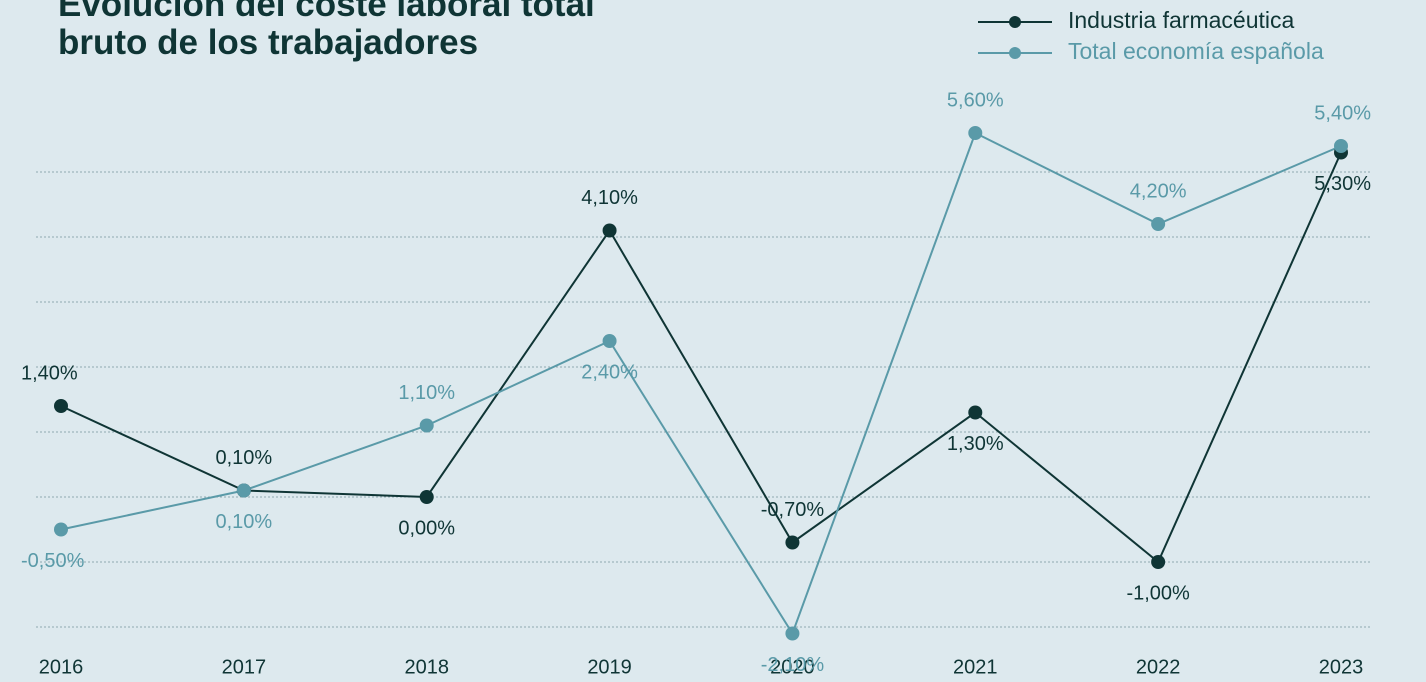  Describe the element at coordinates (244, 667) in the screenshot. I see `x-tick-label: 2017` at that location.